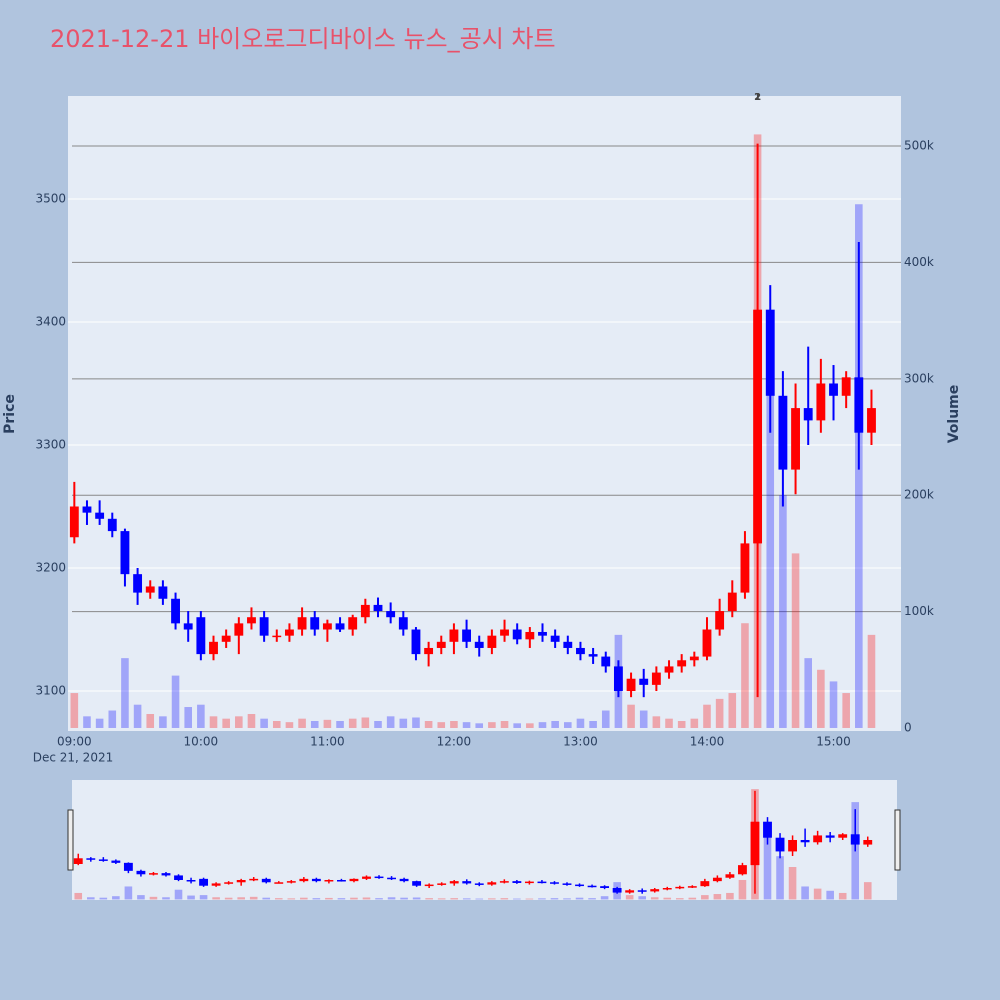 The image size is (1000, 1000). I want to click on chart-title: 2021-12-21 바이오로그디바이스 뉴스_공시 차트, so click(303, 39).